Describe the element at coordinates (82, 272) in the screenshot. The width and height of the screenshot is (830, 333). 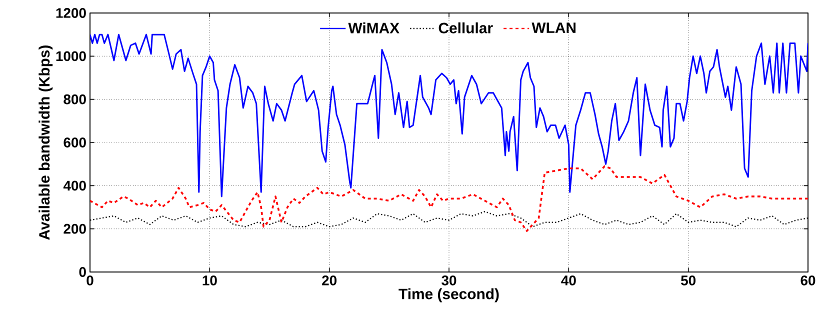
I see `y-tick-label: 0` at that location.